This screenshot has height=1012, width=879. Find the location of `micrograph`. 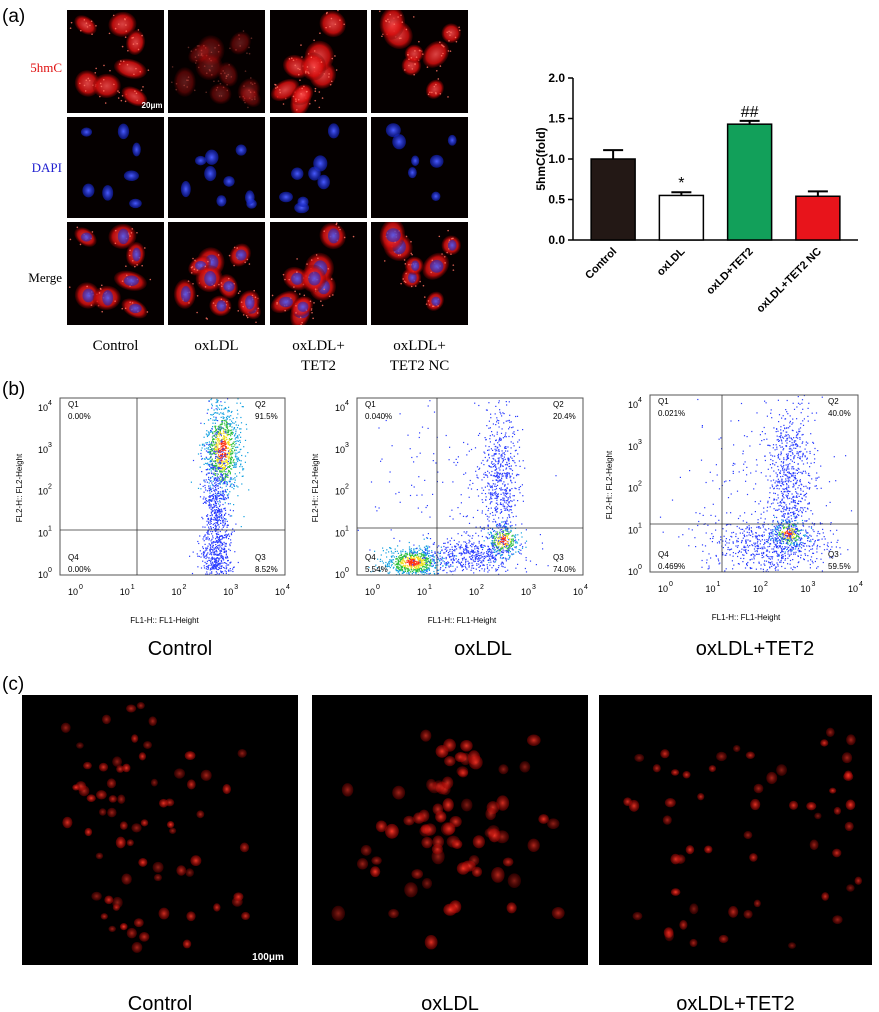

micrograph is located at coordinates (115, 167).